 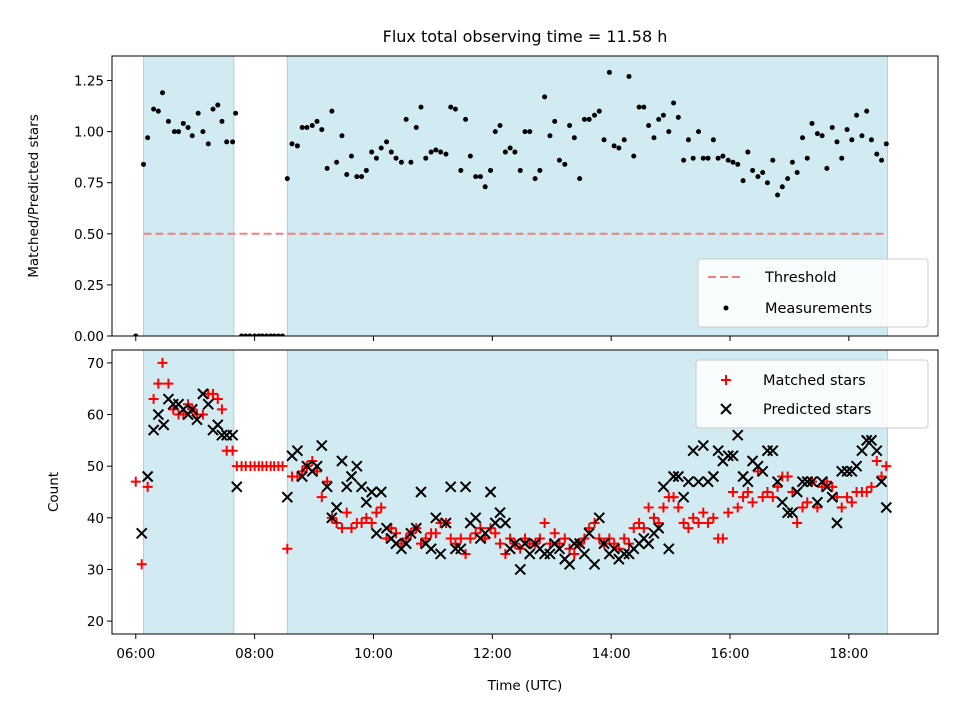 I want to click on time-x-axis: 06:00 08:00 10:00 12:00 14:00 16:00 18:00, so click(x=492, y=648).